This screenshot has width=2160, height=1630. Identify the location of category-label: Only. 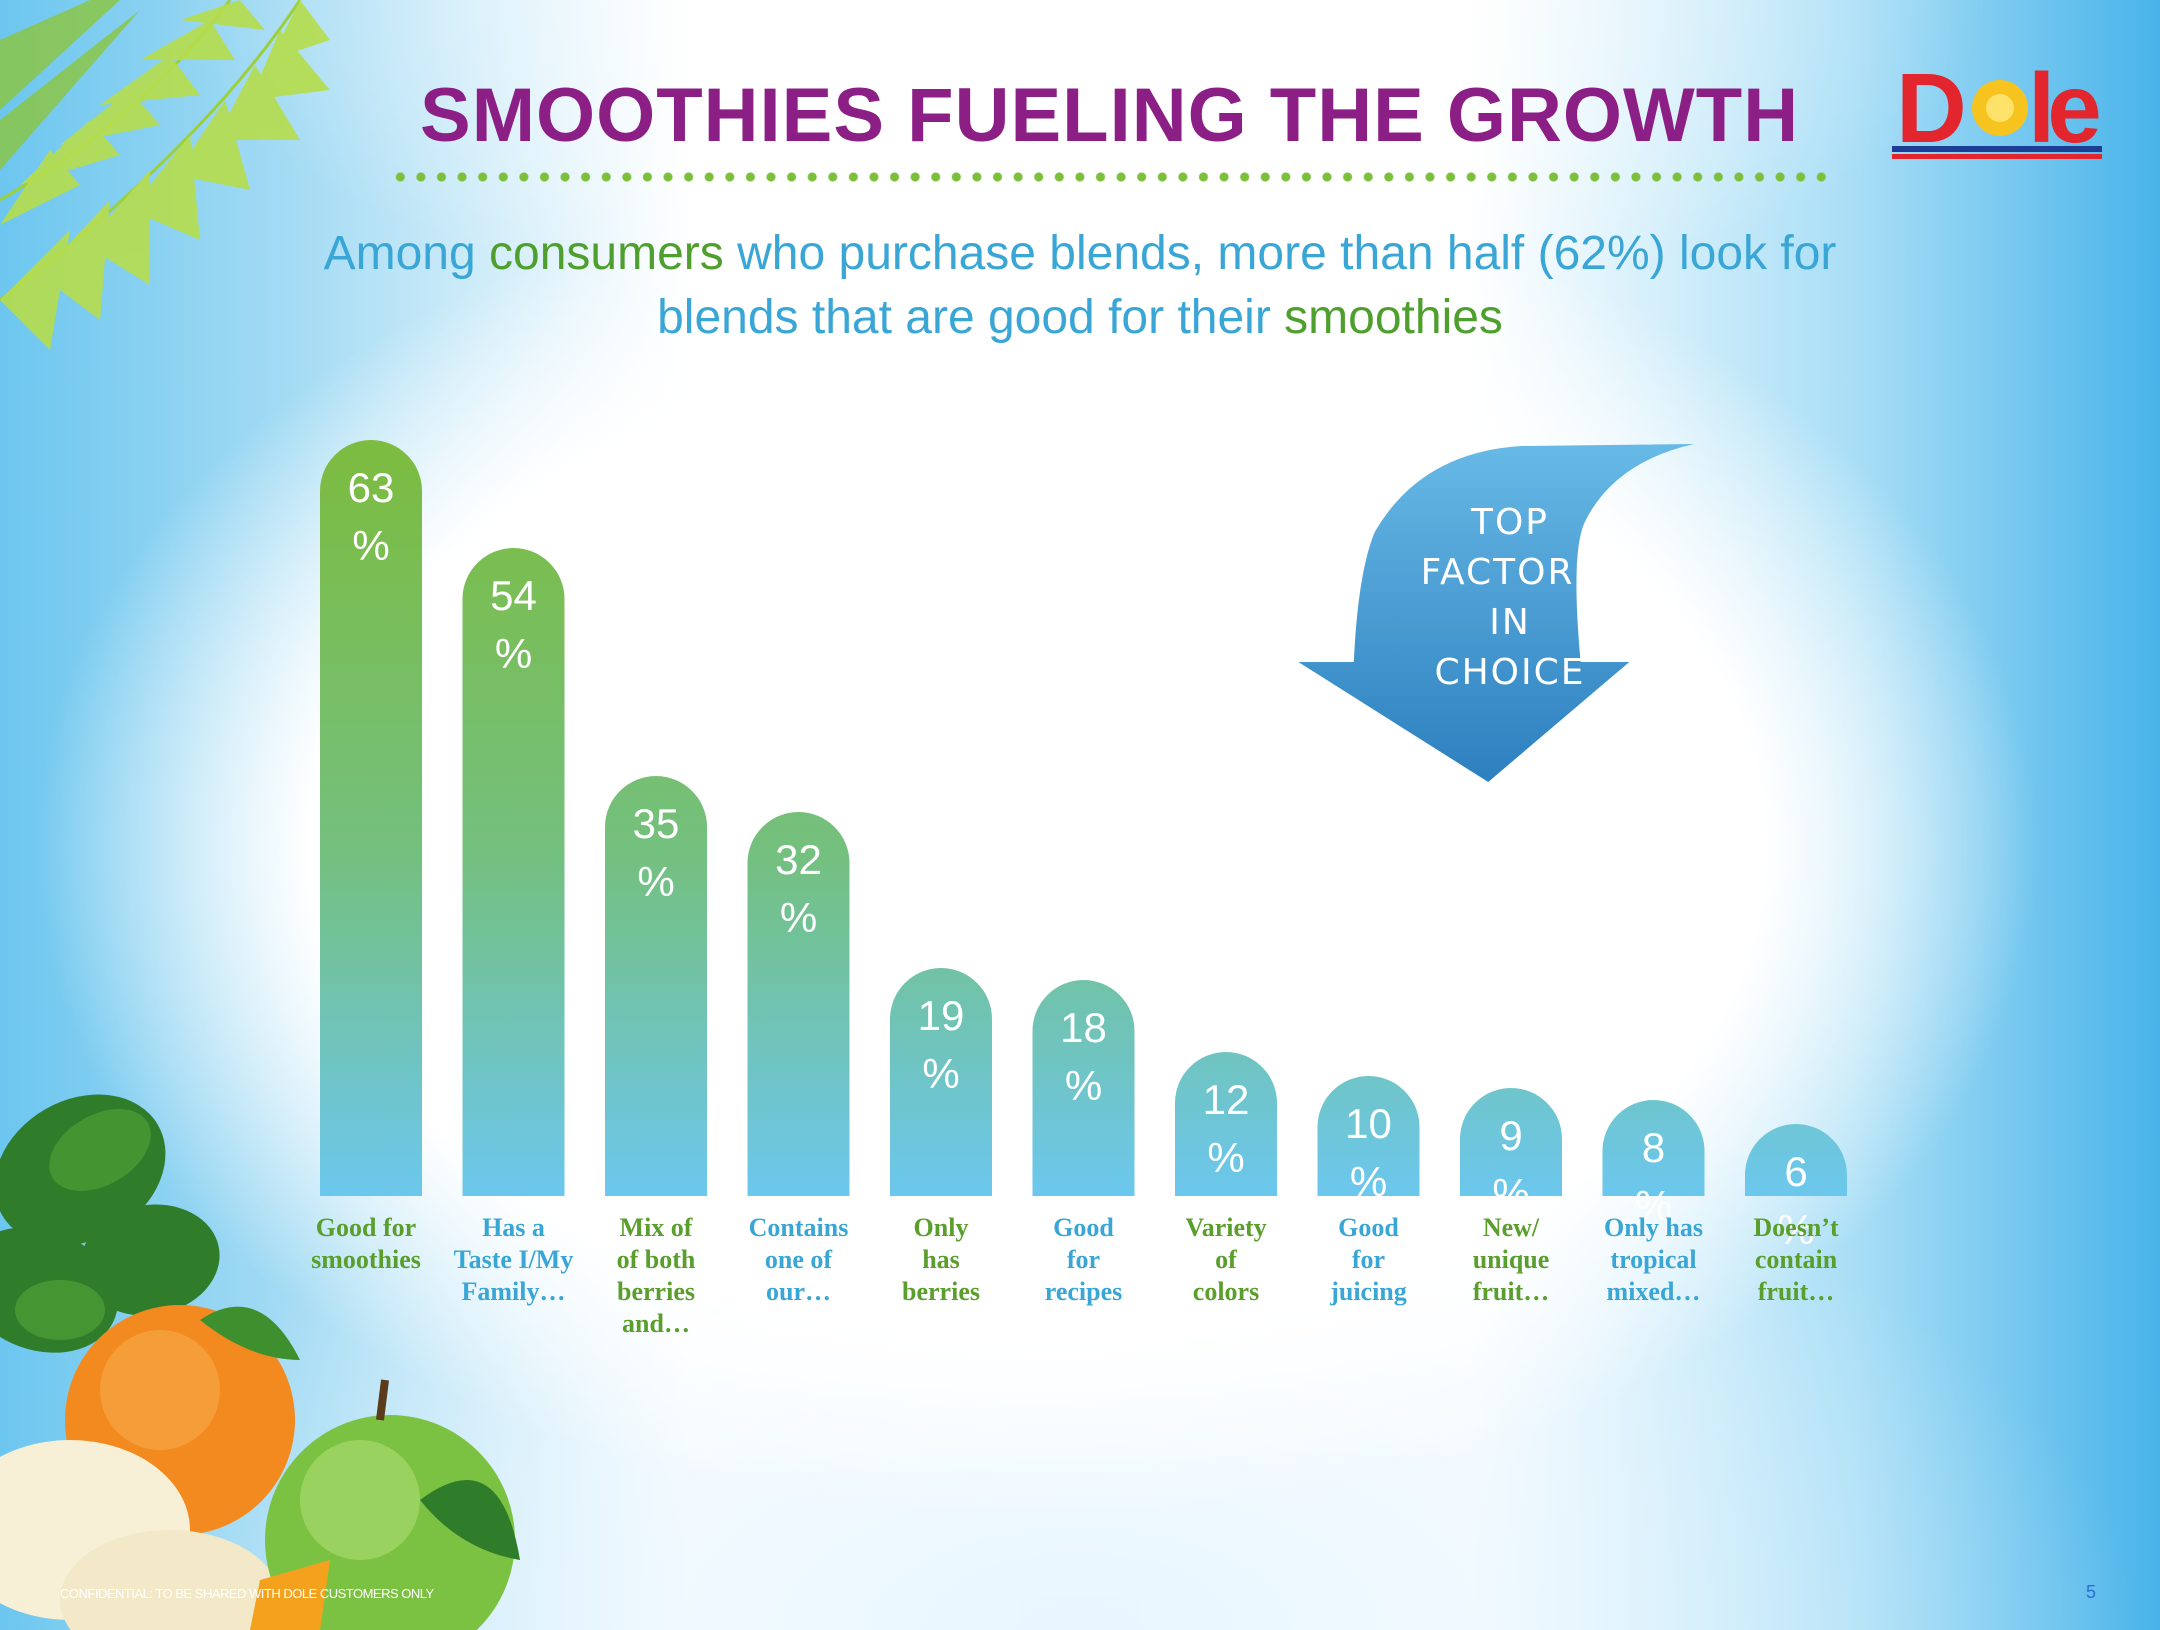
(941, 1227).